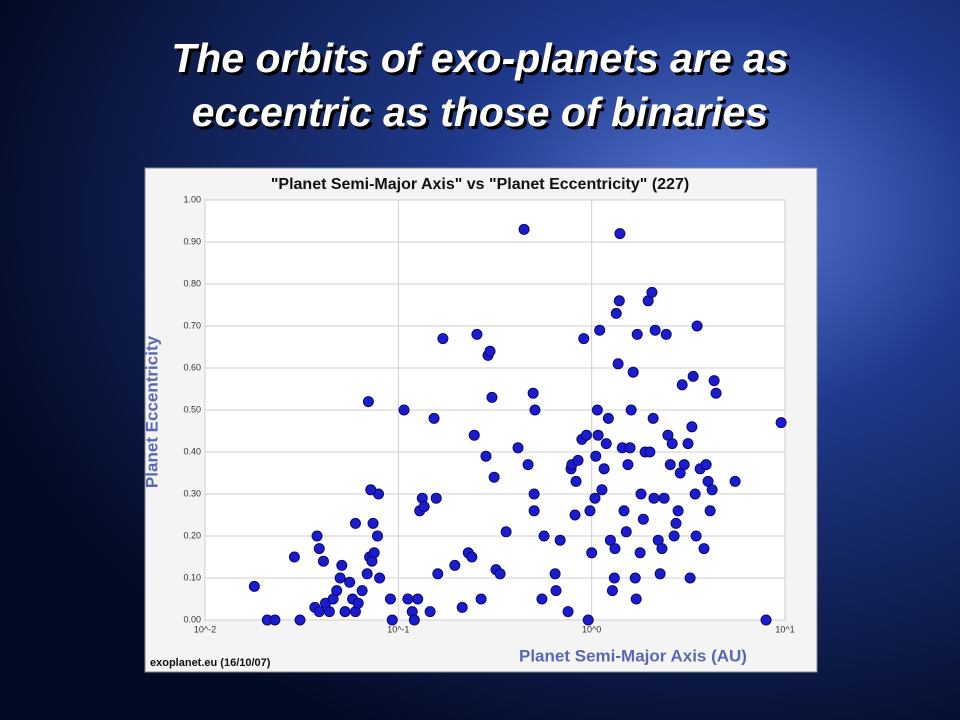  Describe the element at coordinates (480, 112) in the screenshot. I see `slide-title: eccentric as those of binaries` at that location.